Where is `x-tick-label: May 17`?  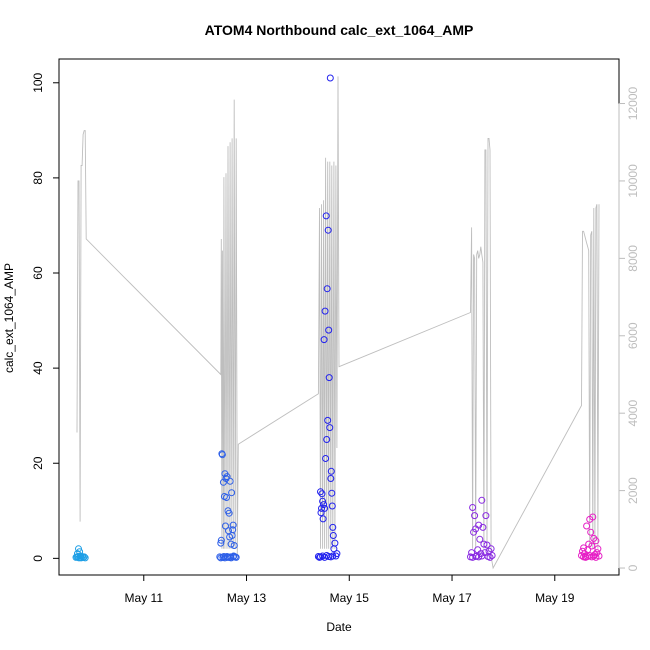 x-tick-label: May 17 is located at coordinates (452, 598).